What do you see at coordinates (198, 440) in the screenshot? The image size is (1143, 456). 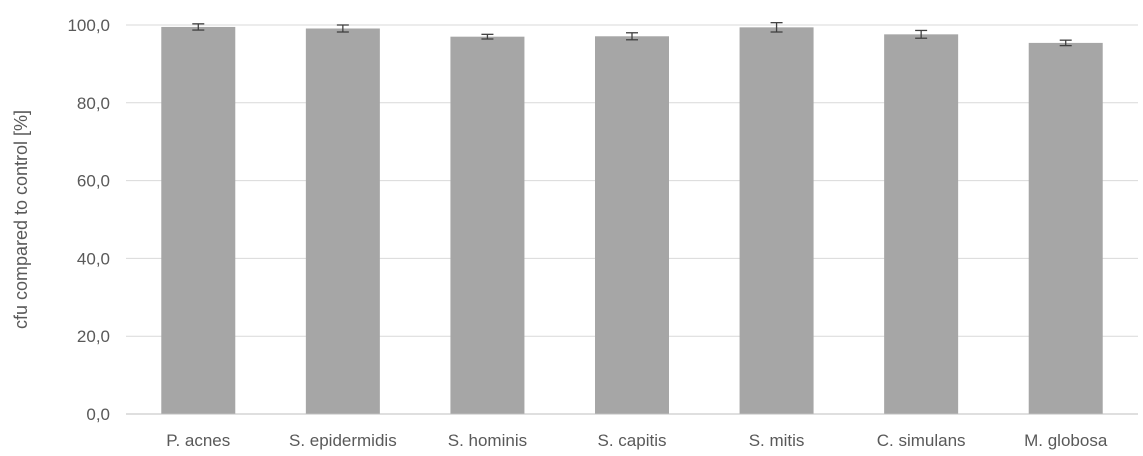 I see `x-tick-label: P. acnes` at bounding box center [198, 440].